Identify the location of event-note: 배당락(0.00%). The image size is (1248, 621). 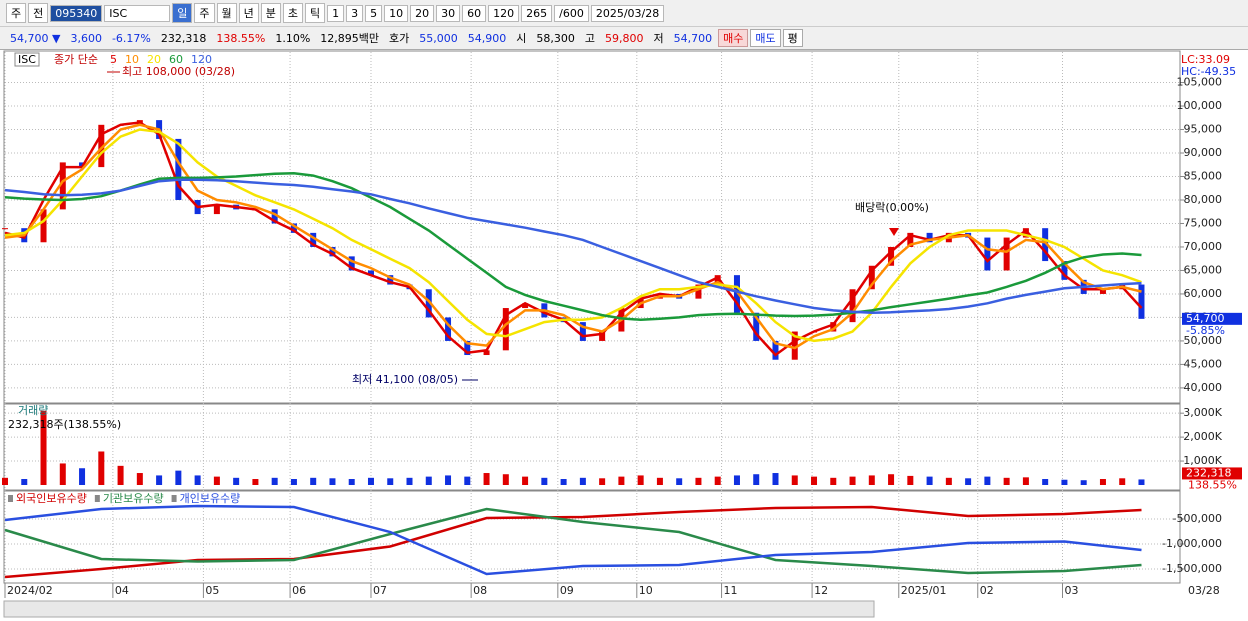
(892, 207).